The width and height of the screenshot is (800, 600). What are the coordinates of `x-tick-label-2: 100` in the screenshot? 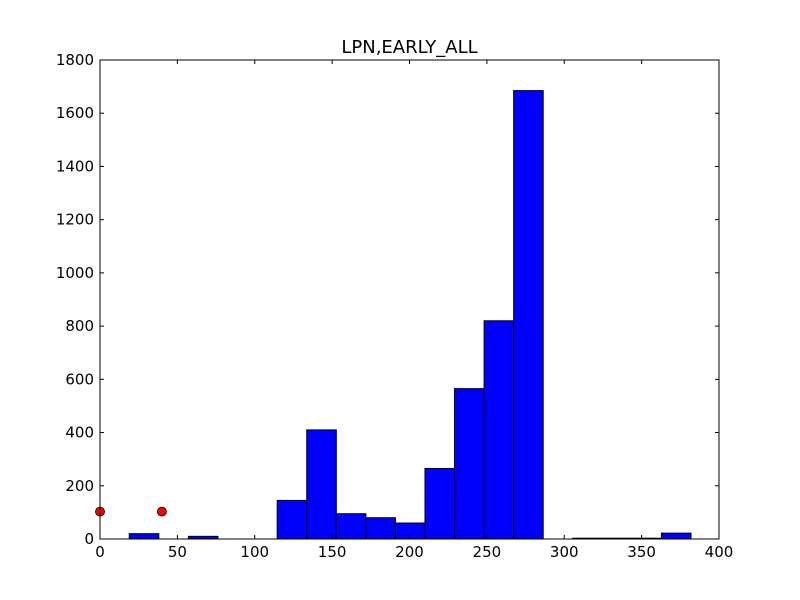 It's located at (254, 552).